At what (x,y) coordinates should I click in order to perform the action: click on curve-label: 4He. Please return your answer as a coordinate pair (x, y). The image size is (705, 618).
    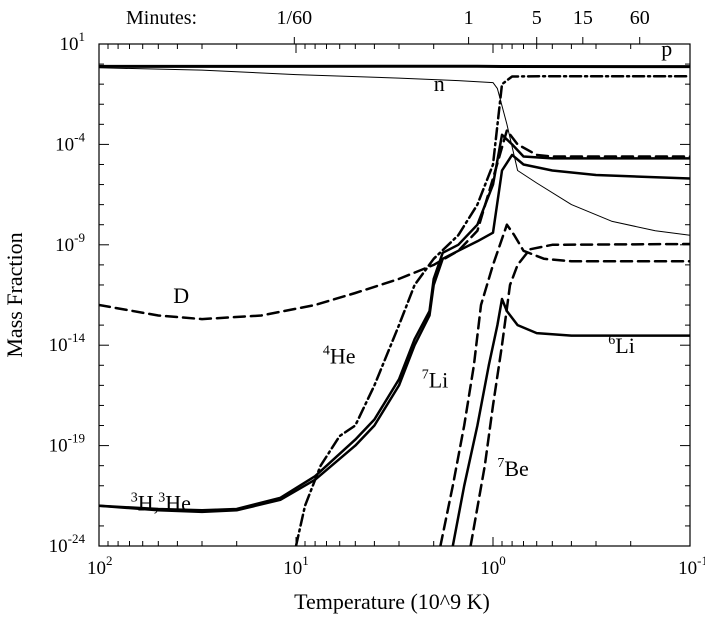
    Looking at the image, I should click on (339, 356).